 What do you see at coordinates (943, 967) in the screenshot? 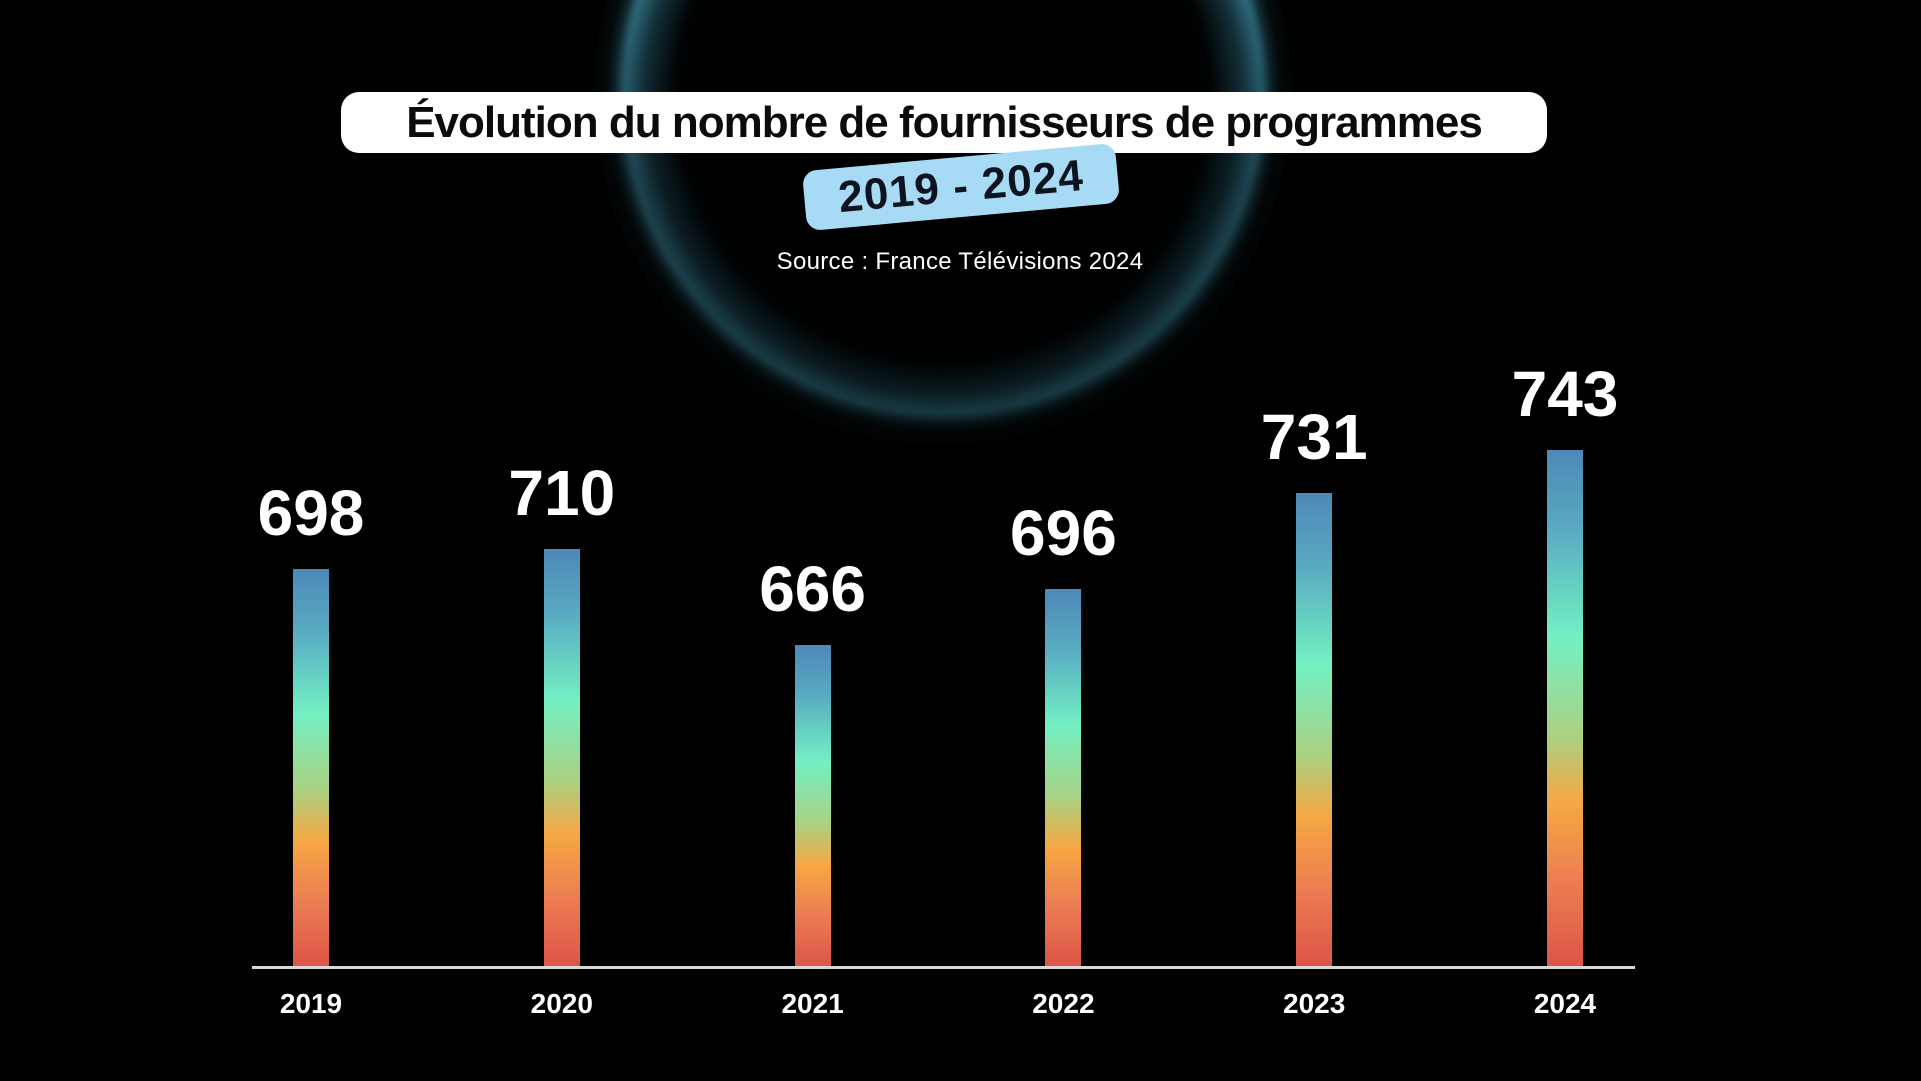
I see `x-axis-line` at bounding box center [943, 967].